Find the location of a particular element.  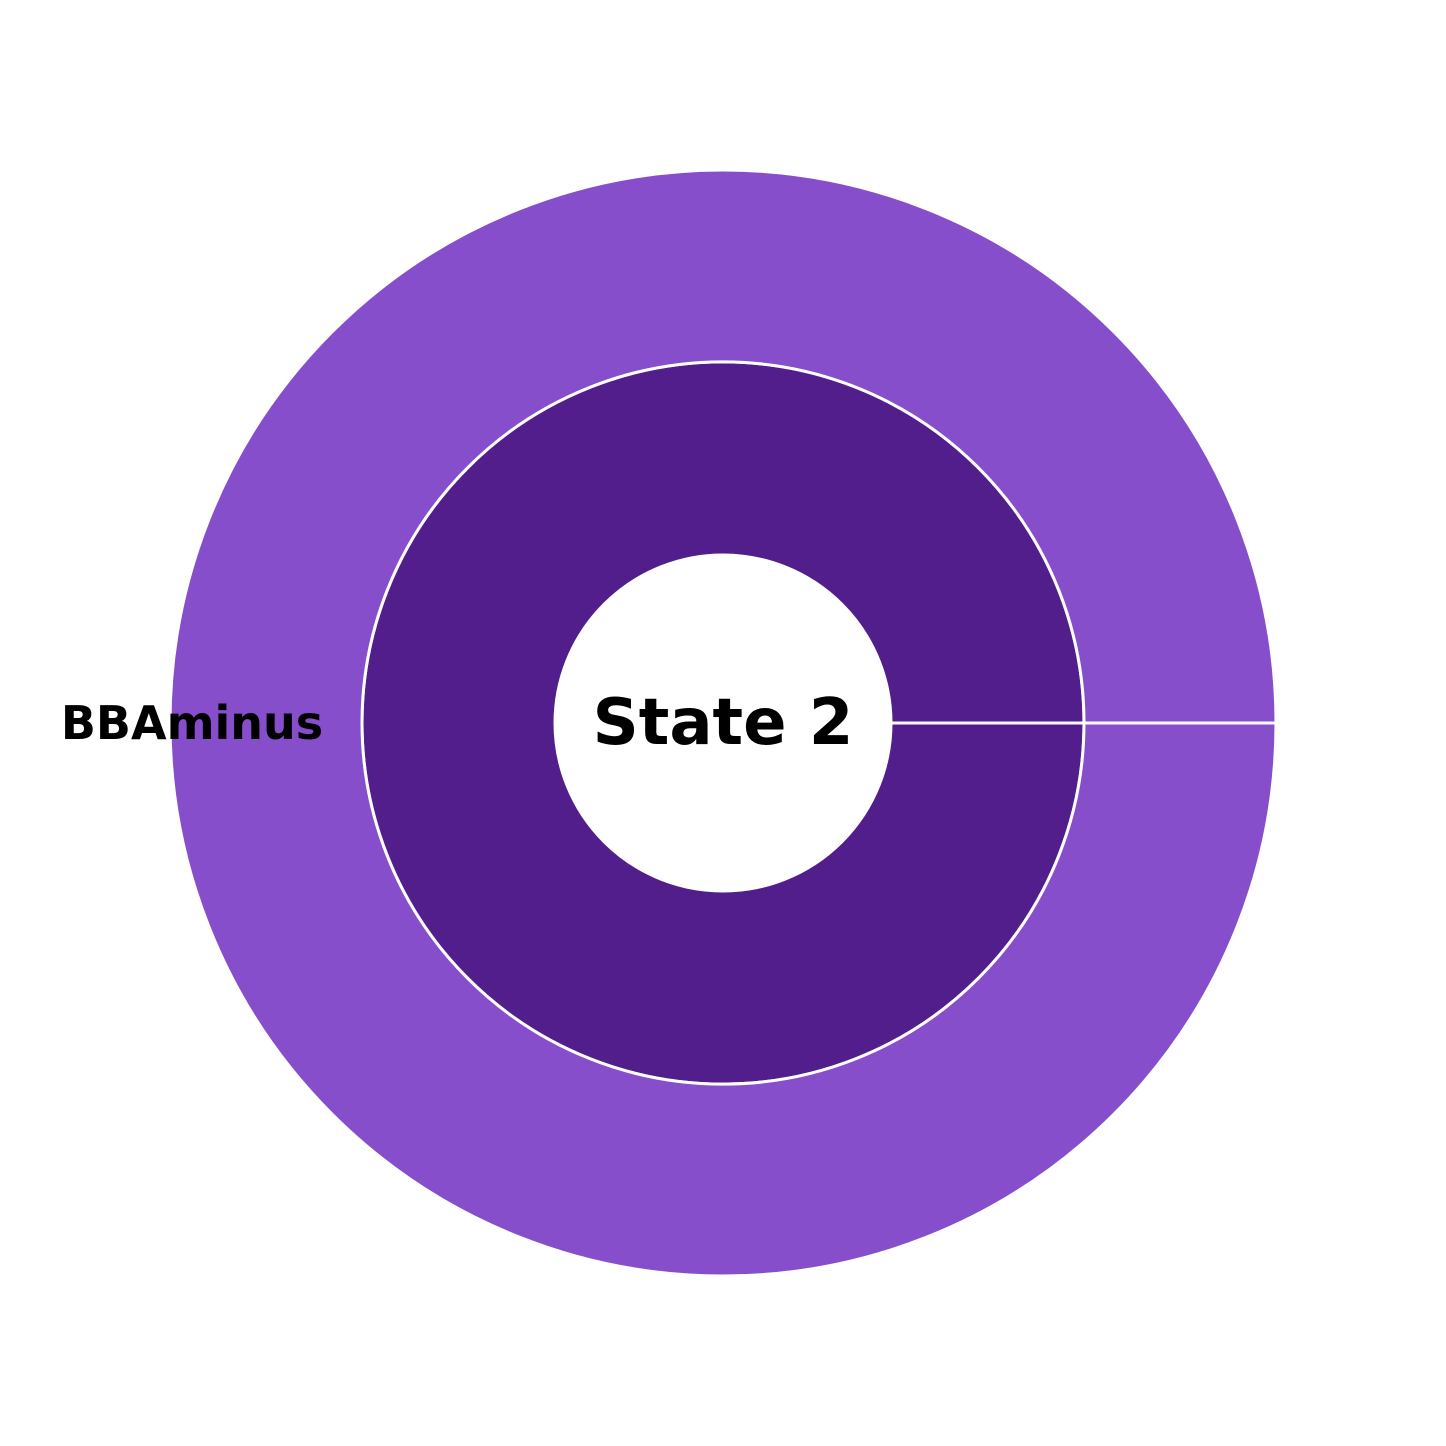

center-label: State 2 is located at coordinates (723, 723).